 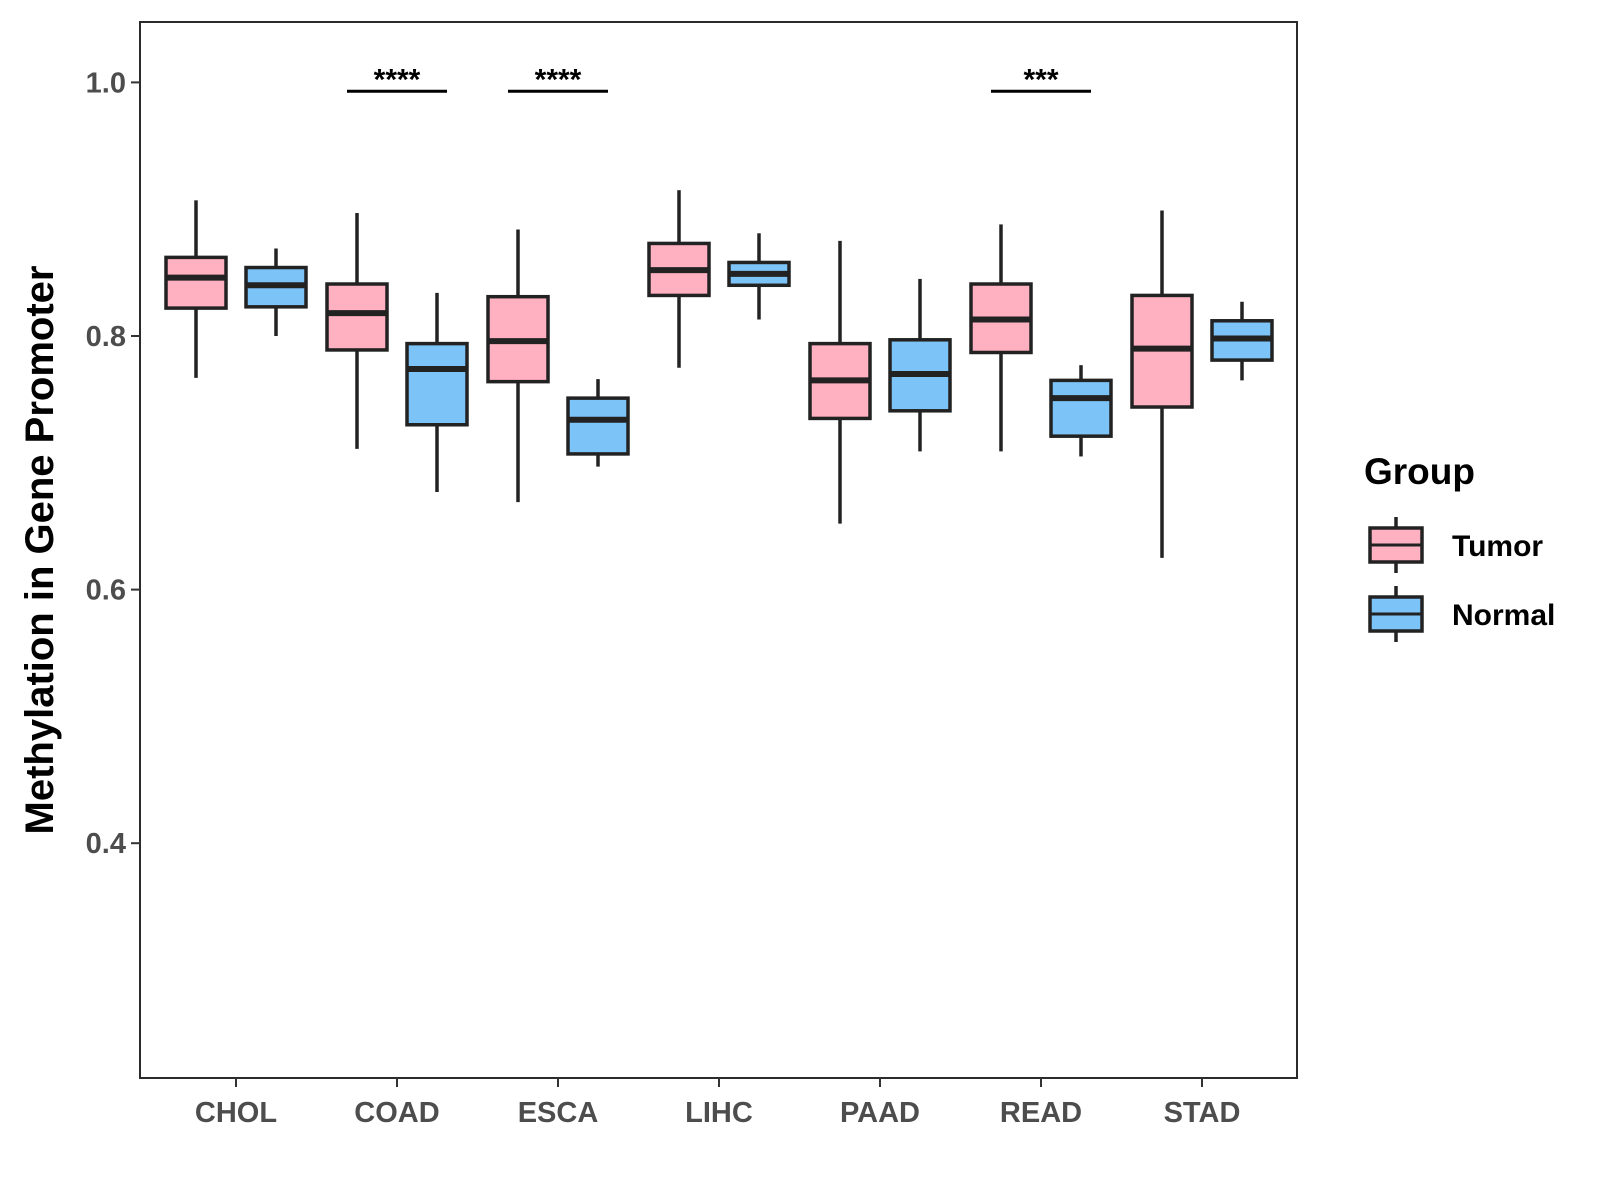 I want to click on box-normal-esca, so click(x=598, y=423).